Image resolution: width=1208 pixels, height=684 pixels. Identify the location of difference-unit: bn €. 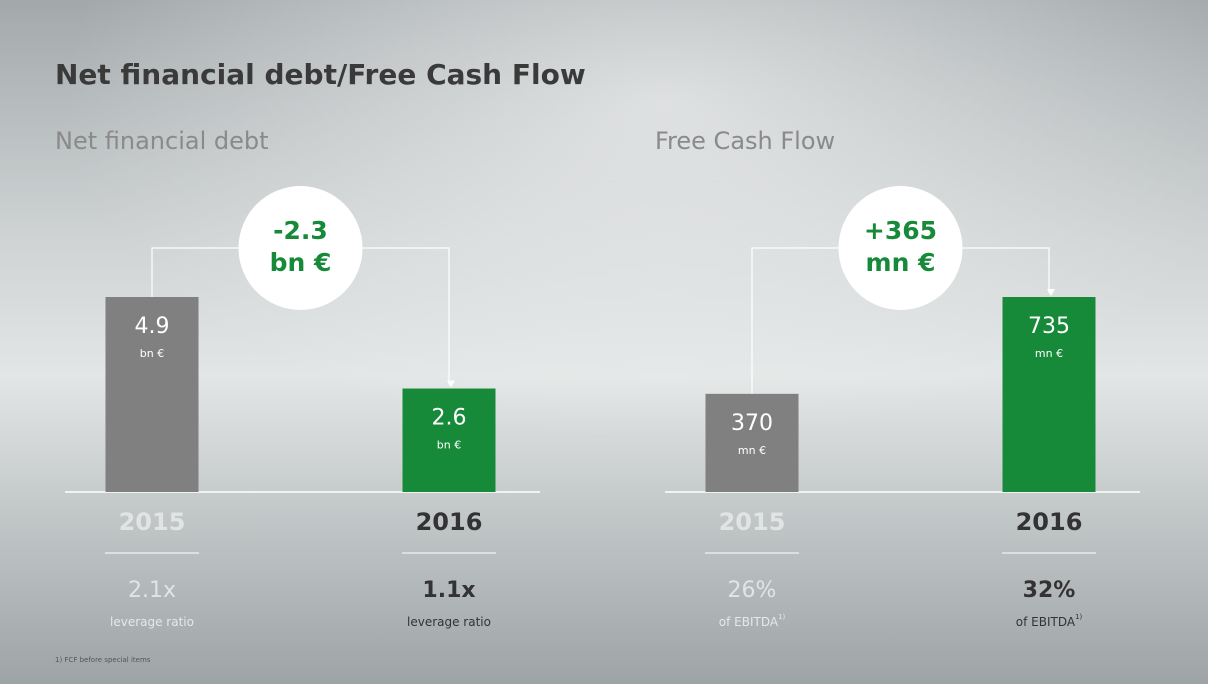
(301, 262).